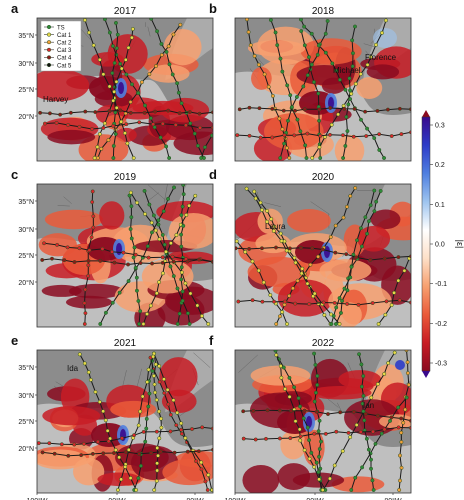 The width and height of the screenshot is (464, 500). What do you see at coordinates (125, 343) in the screenshot?
I see `panel-year: 2021` at bounding box center [125, 343].